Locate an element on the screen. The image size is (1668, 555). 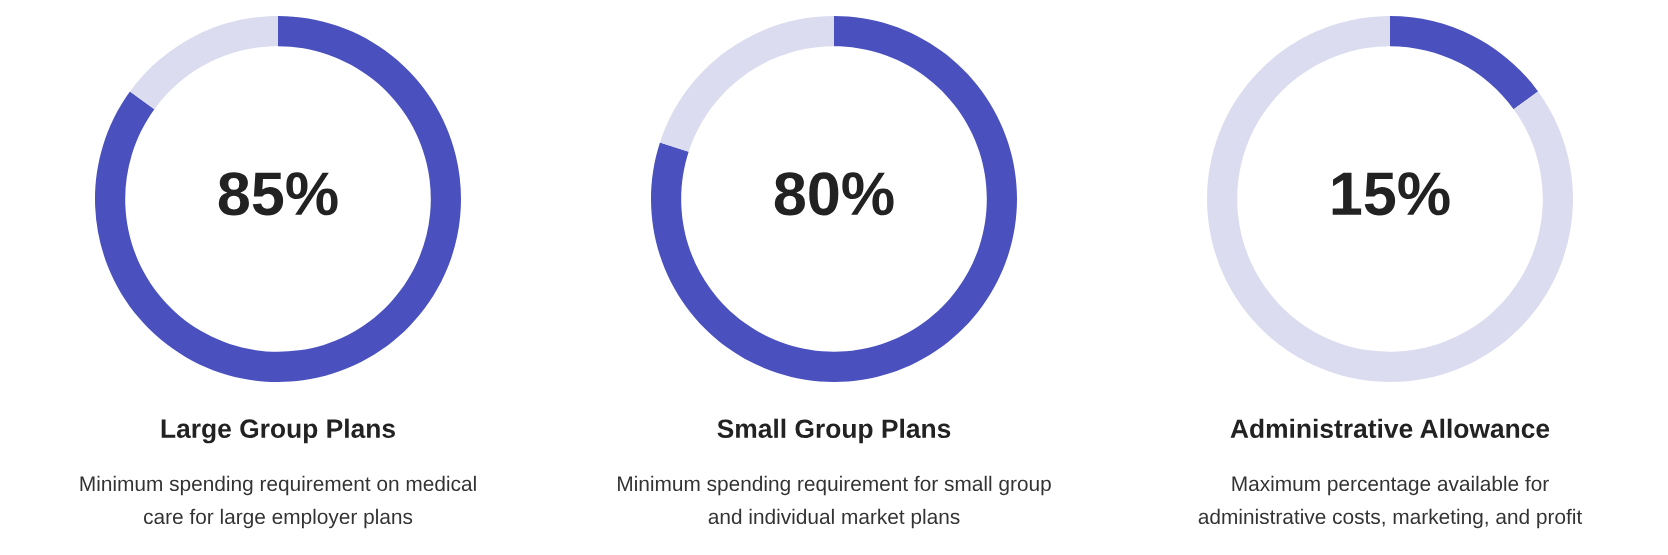
data-label: 85% is located at coordinates (278, 194).